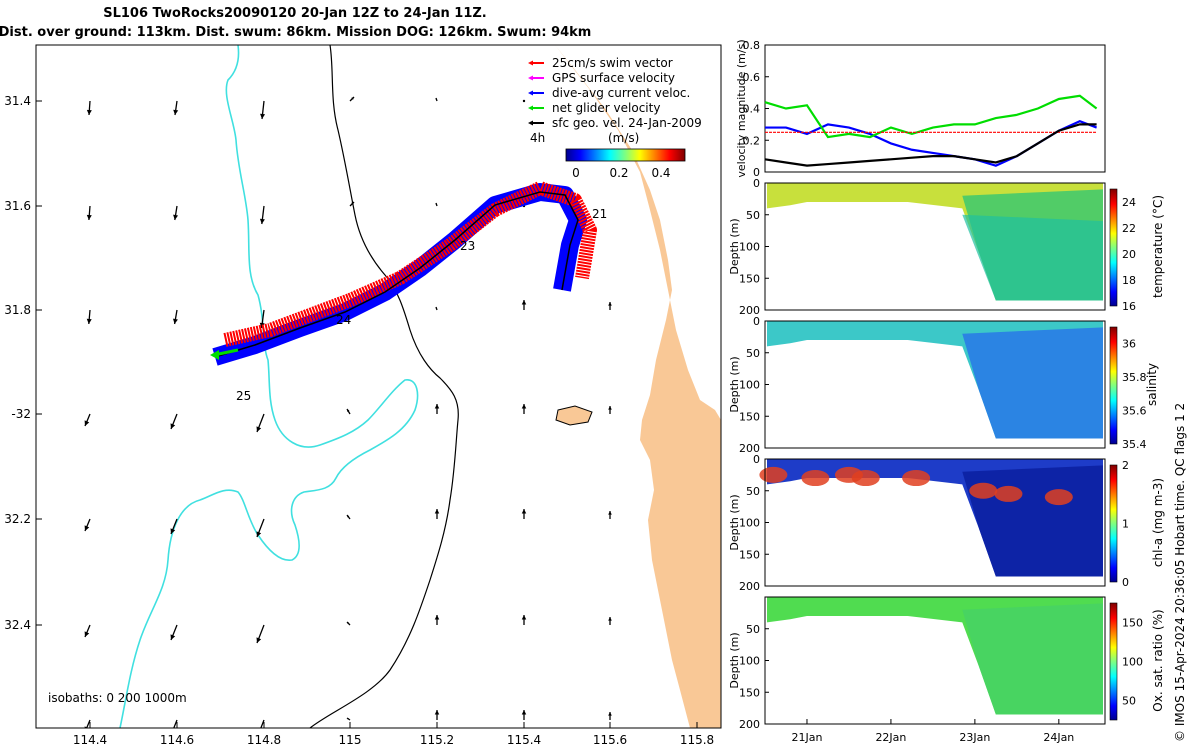 The width and height of the screenshot is (1200, 750). What do you see at coordinates (608, 155) in the screenshot?
I see `map-colorbar: 0 0.2 0.4 (m/s) 4h` at bounding box center [608, 155].